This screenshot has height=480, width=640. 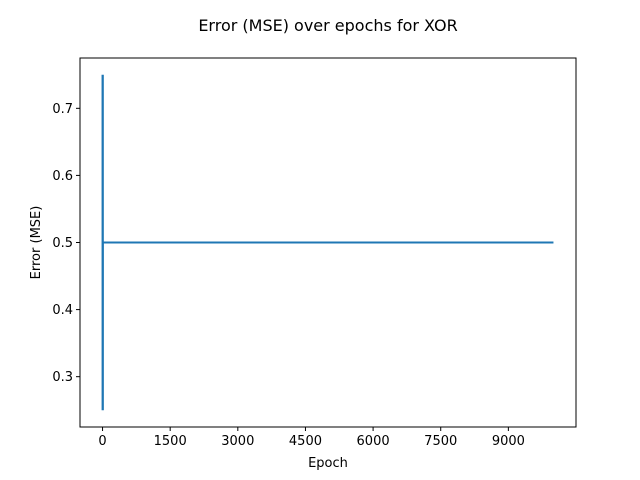 I want to click on y-tick-label: 0.7, so click(x=62, y=109).